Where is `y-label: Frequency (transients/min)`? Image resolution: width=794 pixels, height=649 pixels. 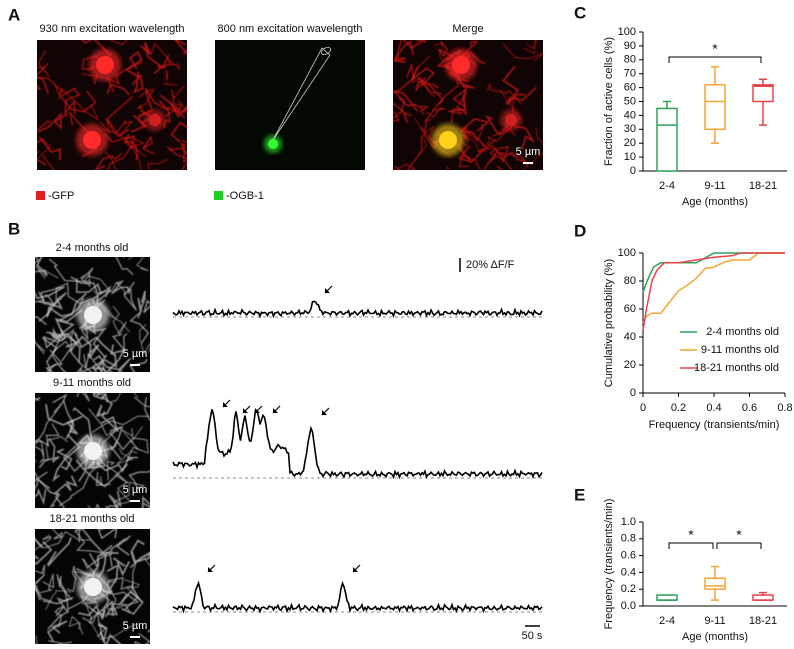 y-label: Frequency (transients/min) is located at coordinates (609, 564).